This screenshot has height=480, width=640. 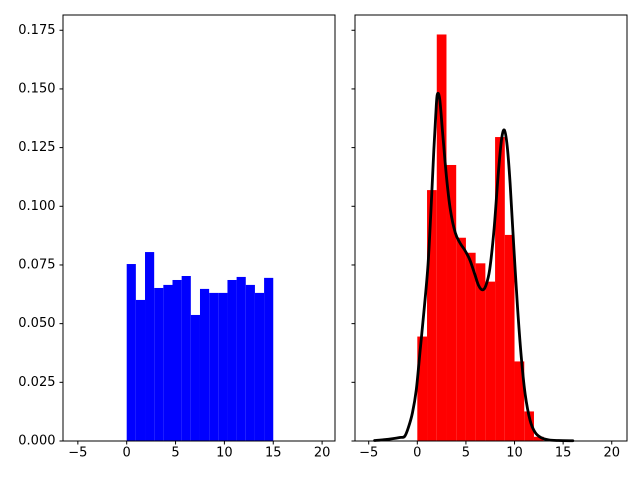 I want to click on x-axis-right-histogram-kde: −5 0 5 10 15 20, so click(x=489, y=450).